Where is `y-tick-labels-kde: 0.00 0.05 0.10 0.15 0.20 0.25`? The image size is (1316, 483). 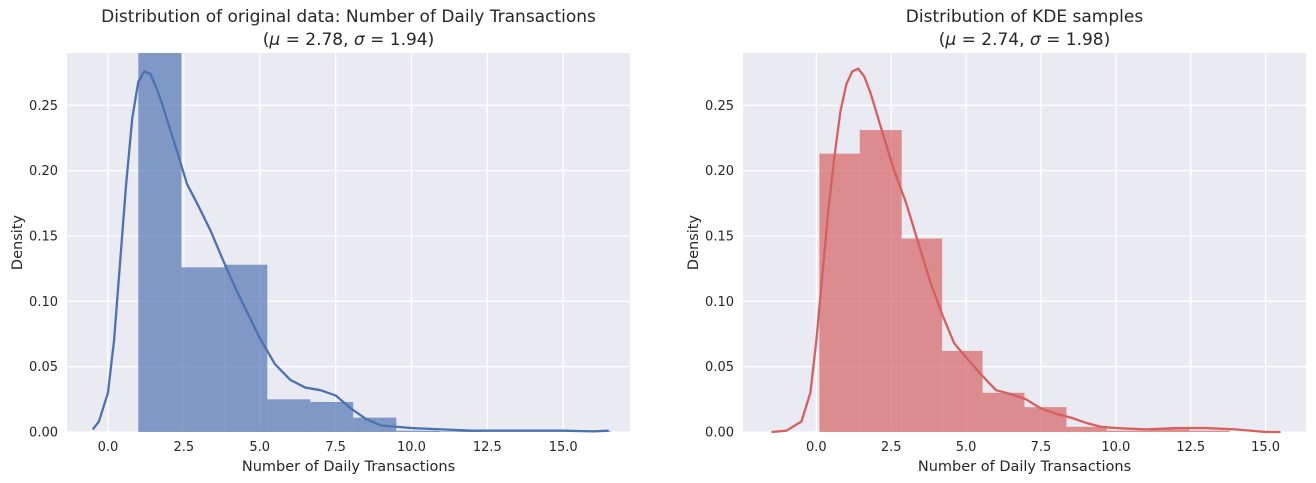 y-tick-labels-kde: 0.00 0.05 0.10 0.15 0.20 0.25 is located at coordinates (719, 270).